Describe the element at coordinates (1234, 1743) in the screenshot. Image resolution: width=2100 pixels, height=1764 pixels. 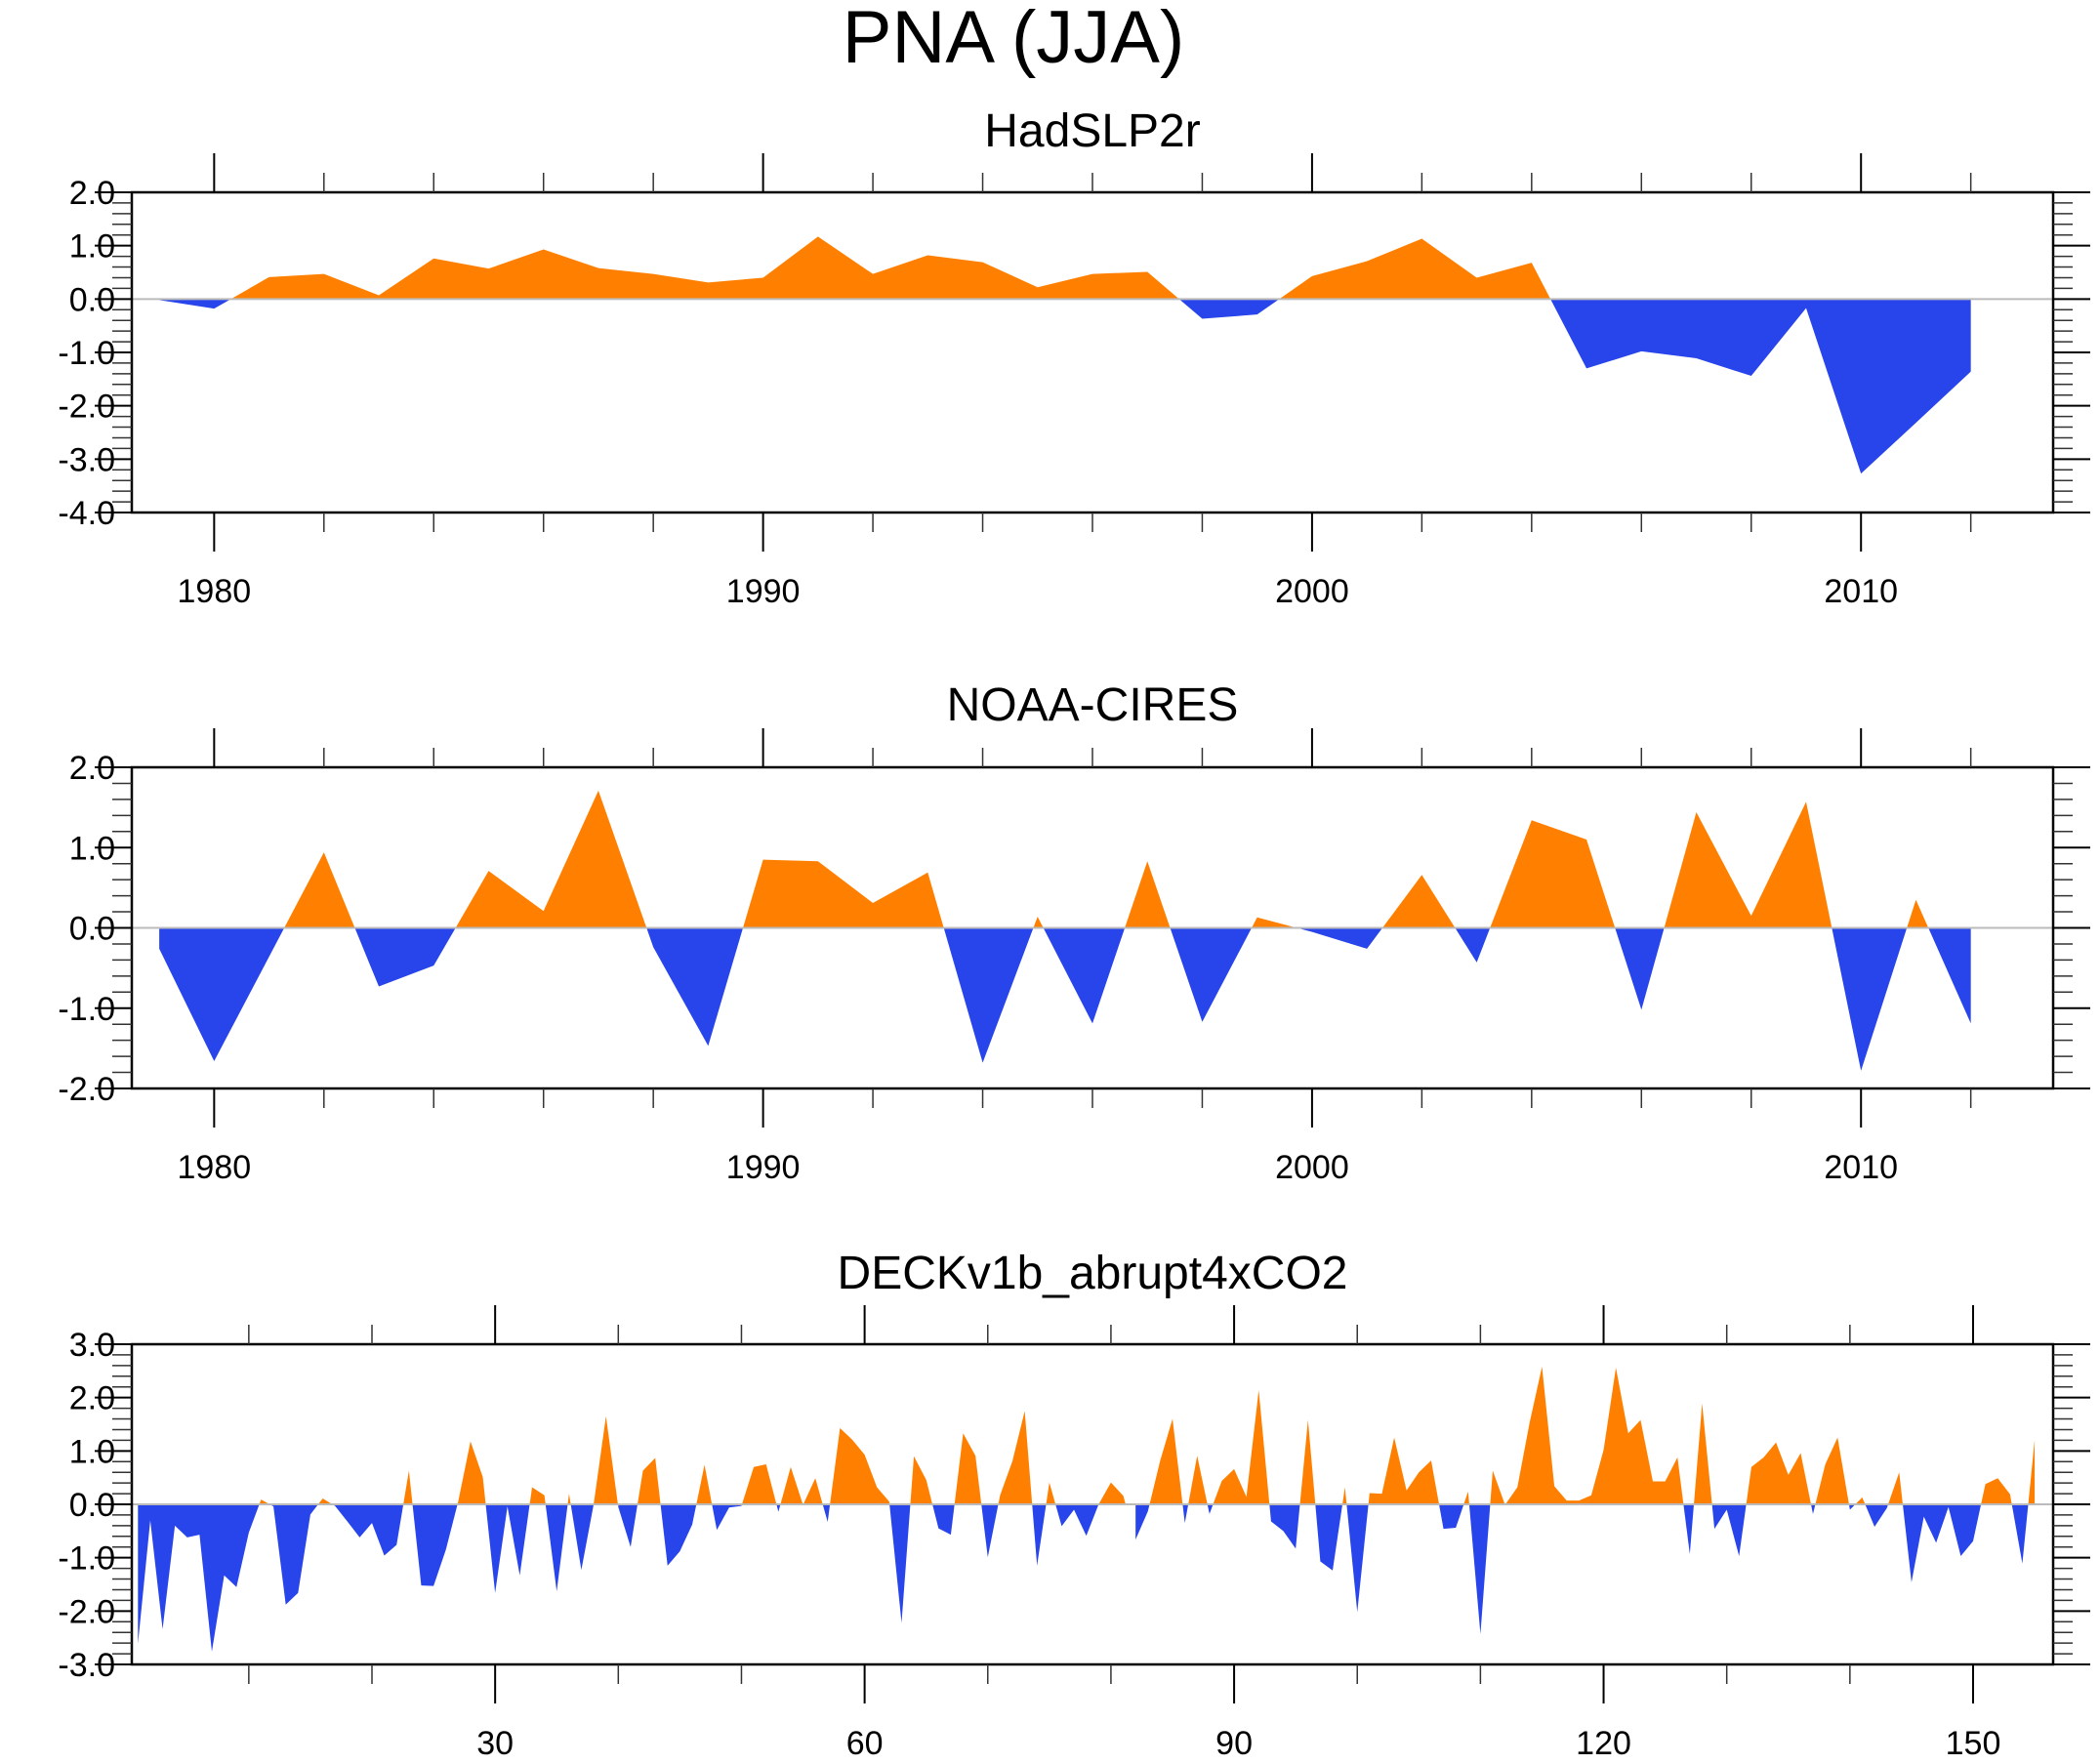
I see `x-tick-label: 90` at that location.